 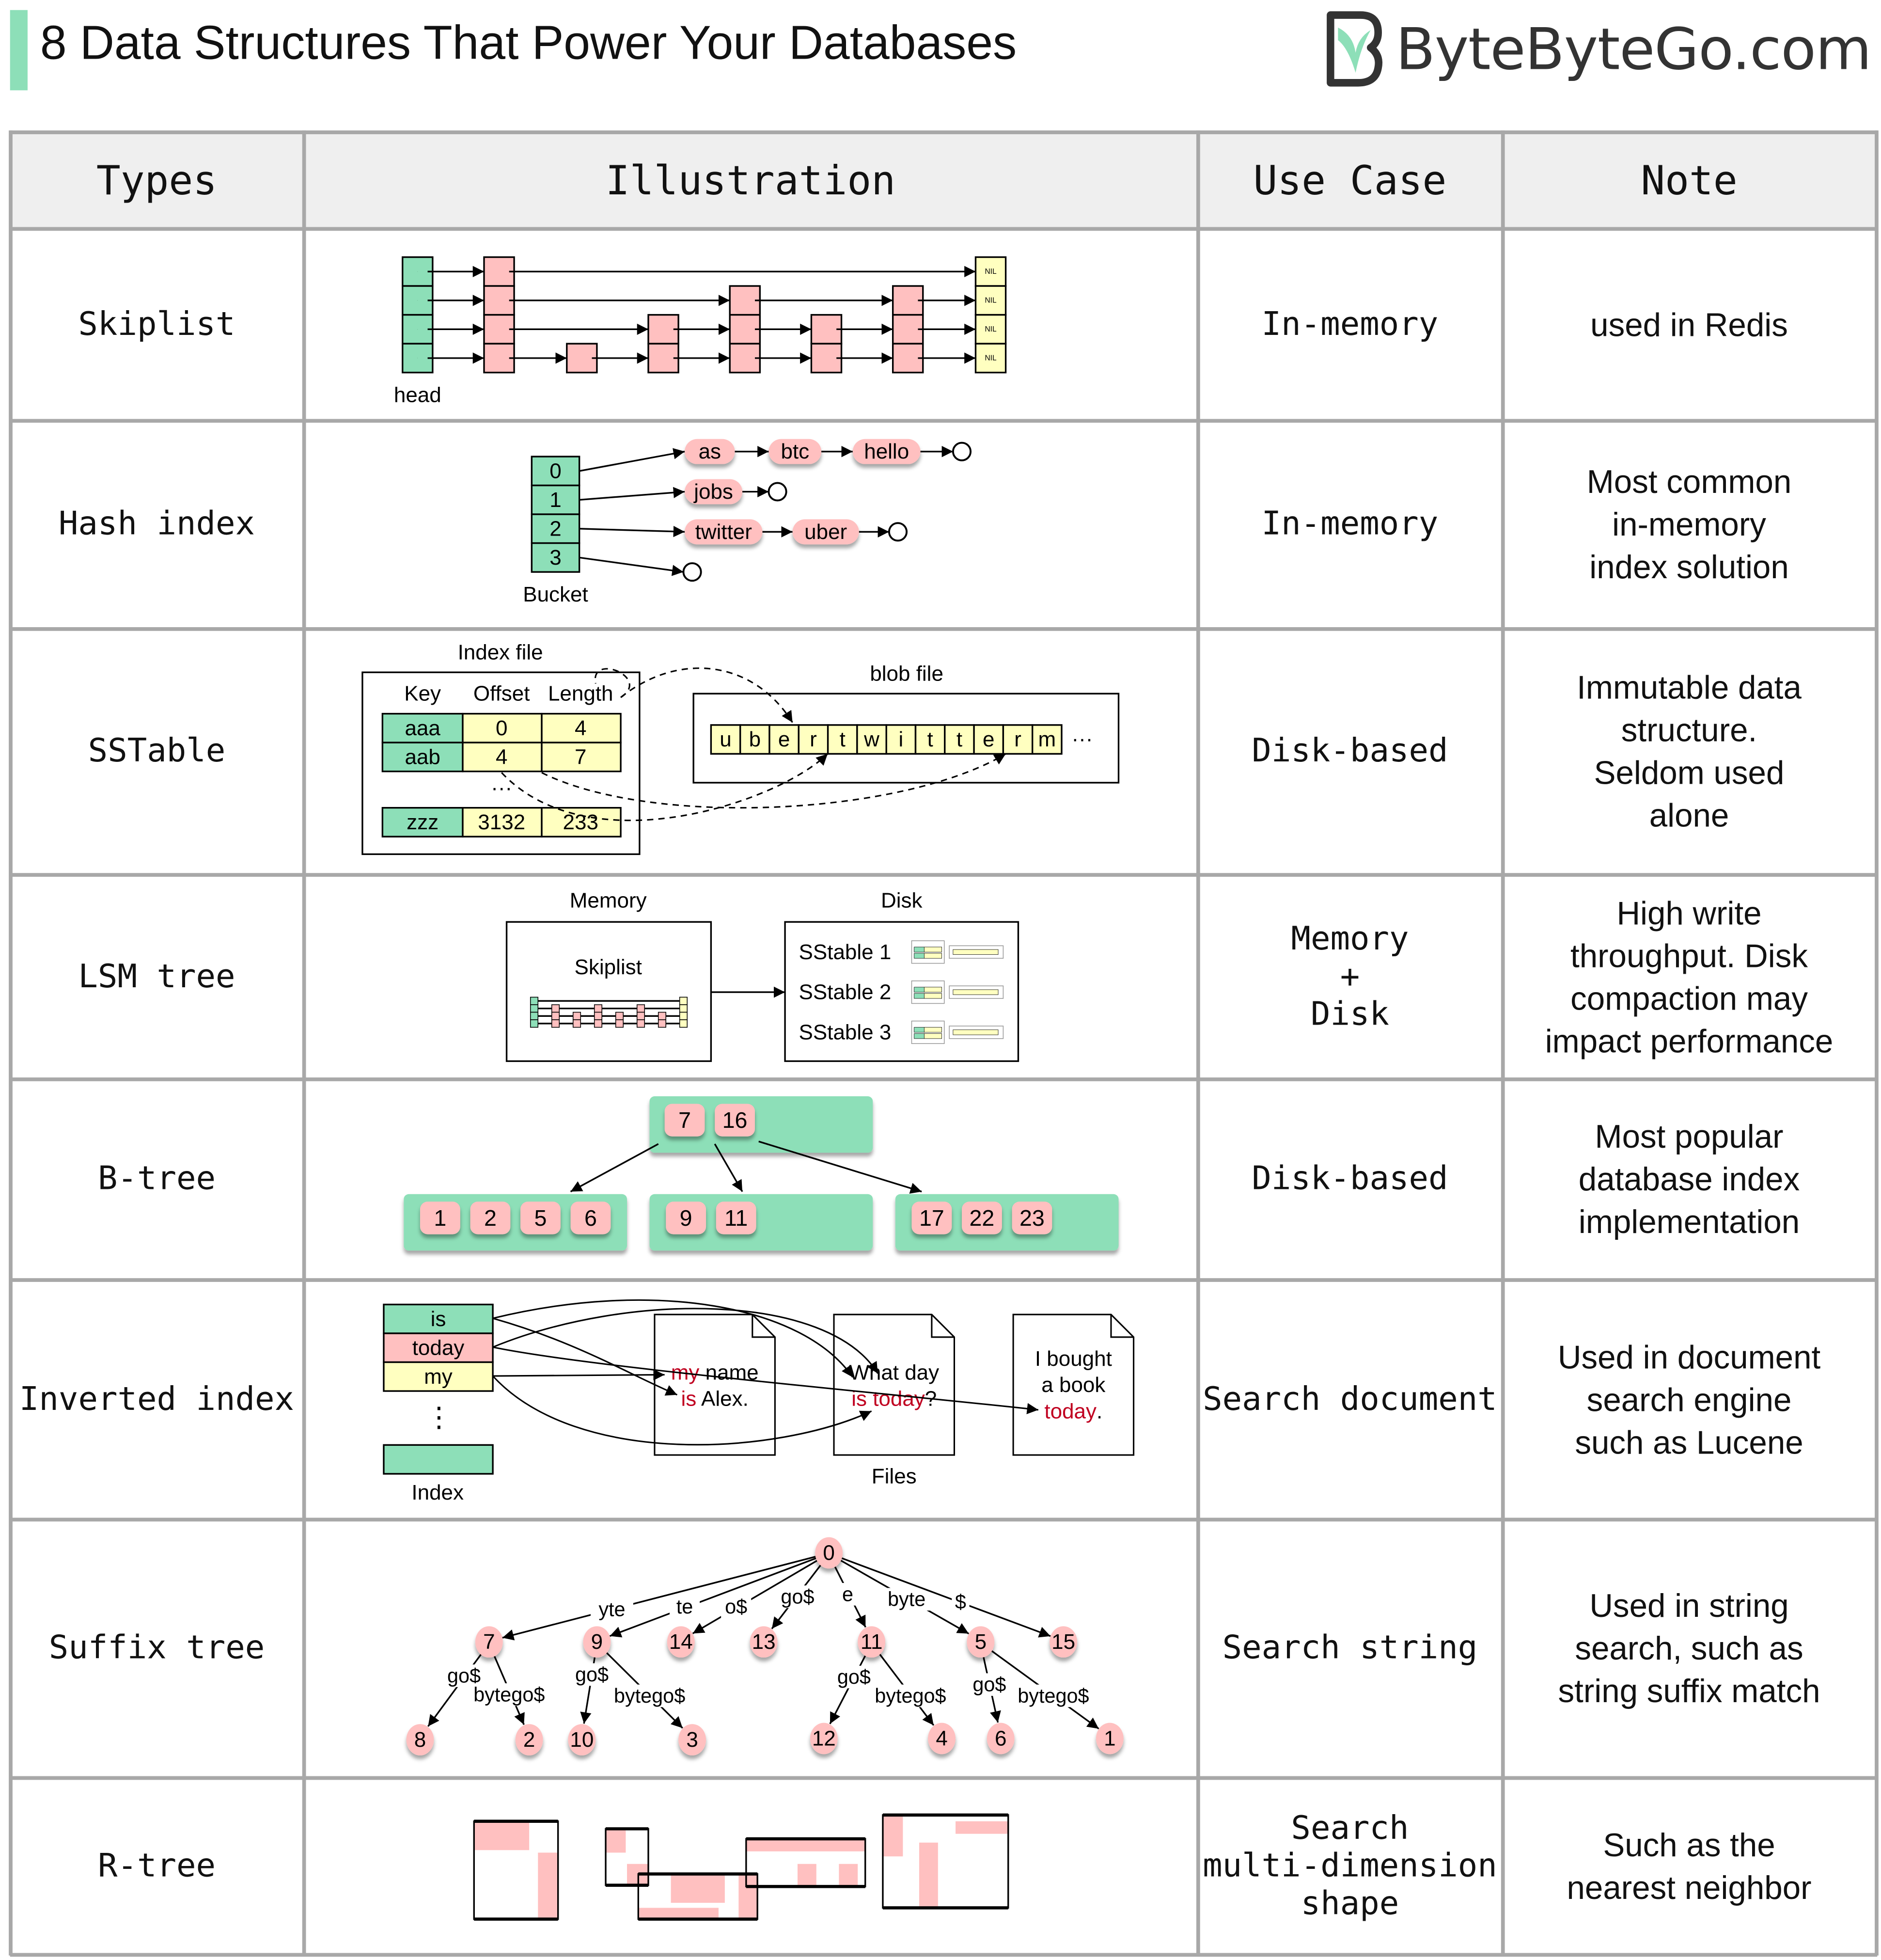 I want to click on note-line: High write, so click(x=1689, y=912).